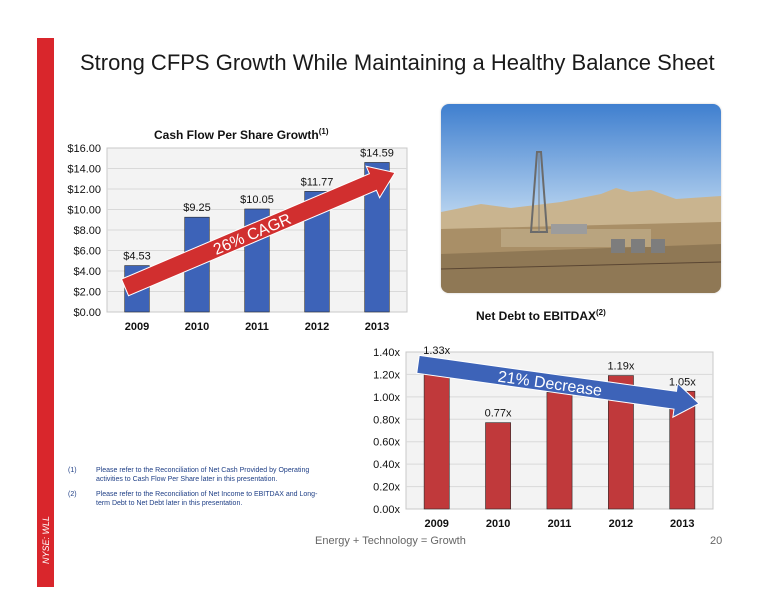 This screenshot has width=776, height=600. Describe the element at coordinates (72, 470) in the screenshot. I see `footnote-number: (1)` at that location.